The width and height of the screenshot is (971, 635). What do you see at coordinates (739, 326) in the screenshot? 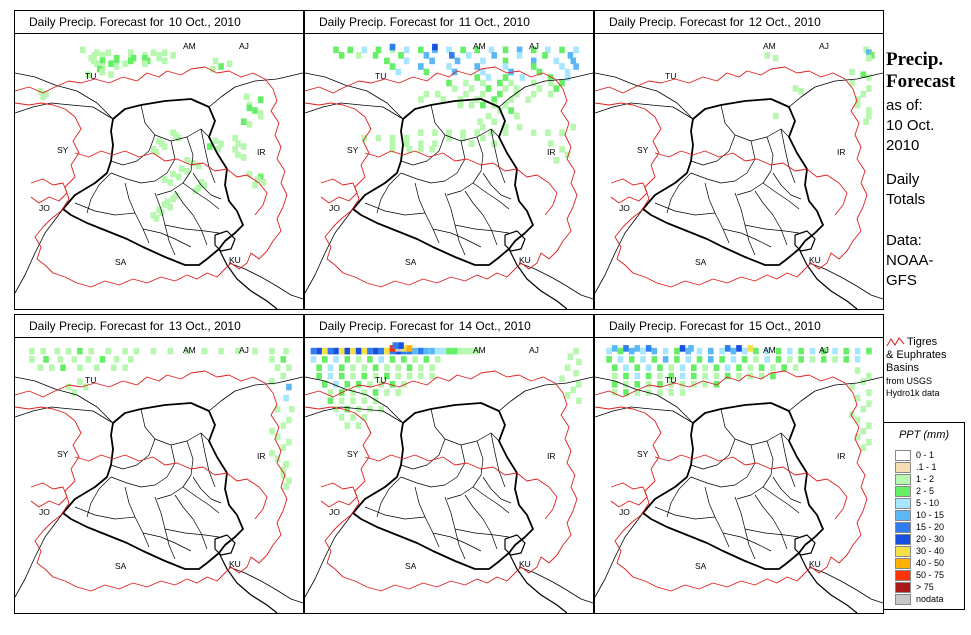
I see `panel-title: Daily Precip. Forecast for 15 Oct., 2010` at bounding box center [739, 326].